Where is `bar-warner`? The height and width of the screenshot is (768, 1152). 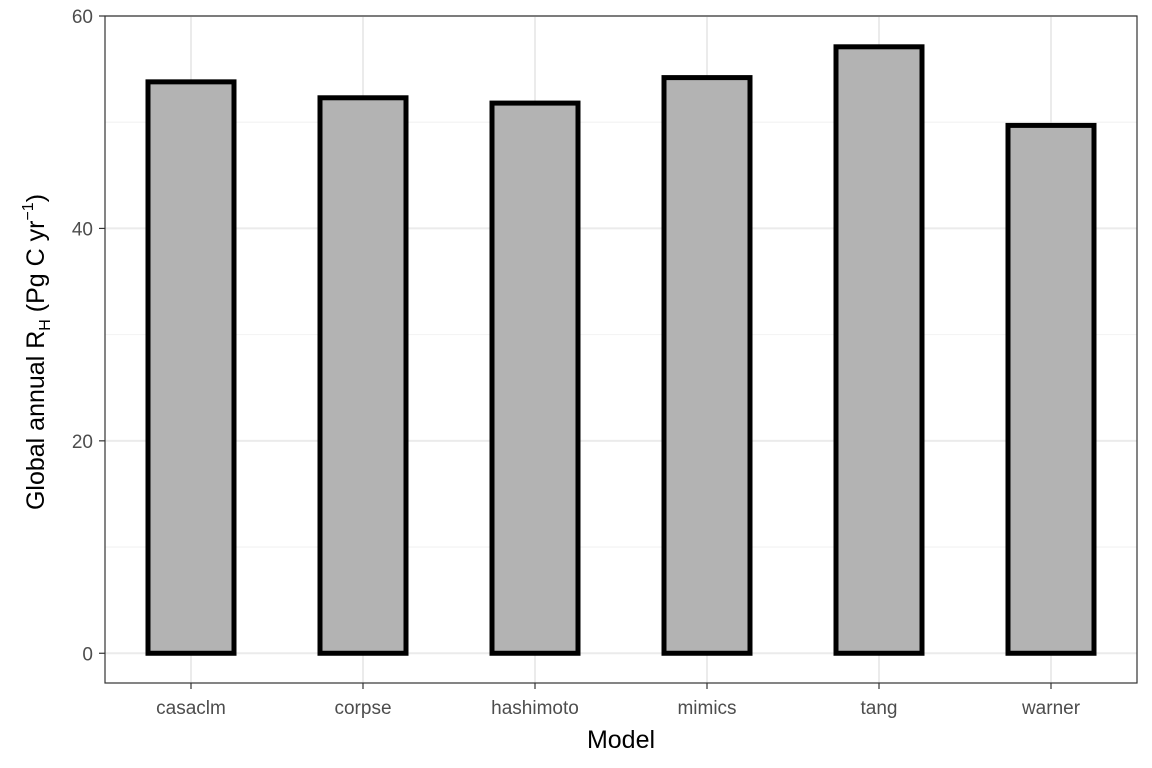 bar-warner is located at coordinates (1051, 389).